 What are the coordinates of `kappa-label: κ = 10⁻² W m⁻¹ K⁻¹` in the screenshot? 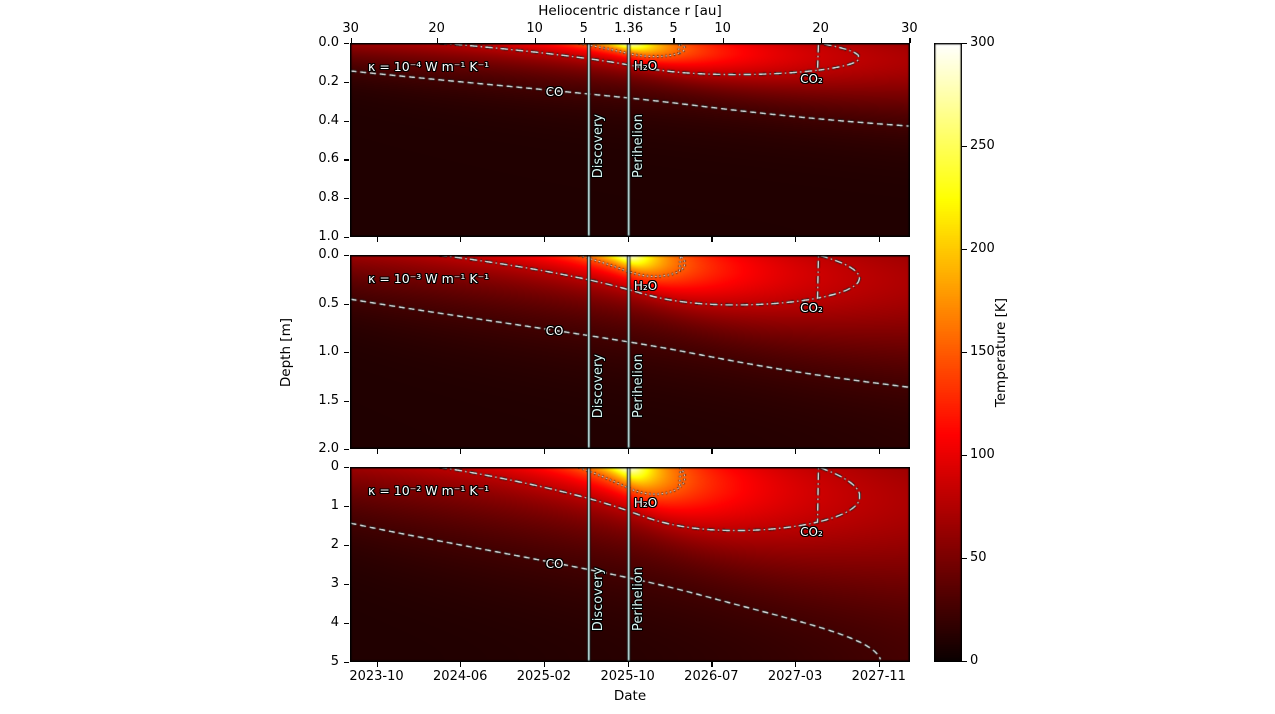 It's located at (429, 490).